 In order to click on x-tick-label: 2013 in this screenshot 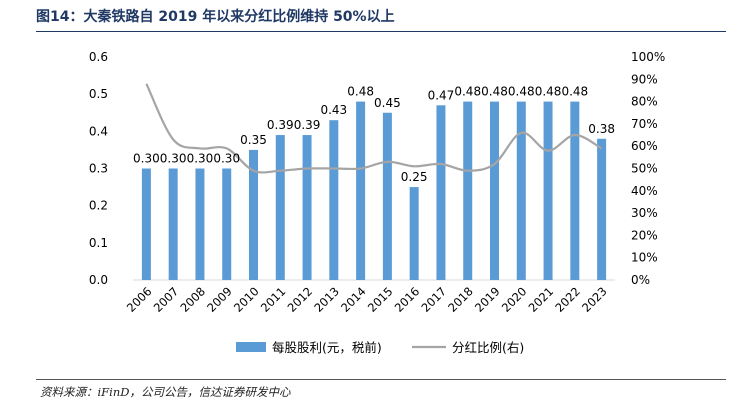, I will do `click(326, 299)`.